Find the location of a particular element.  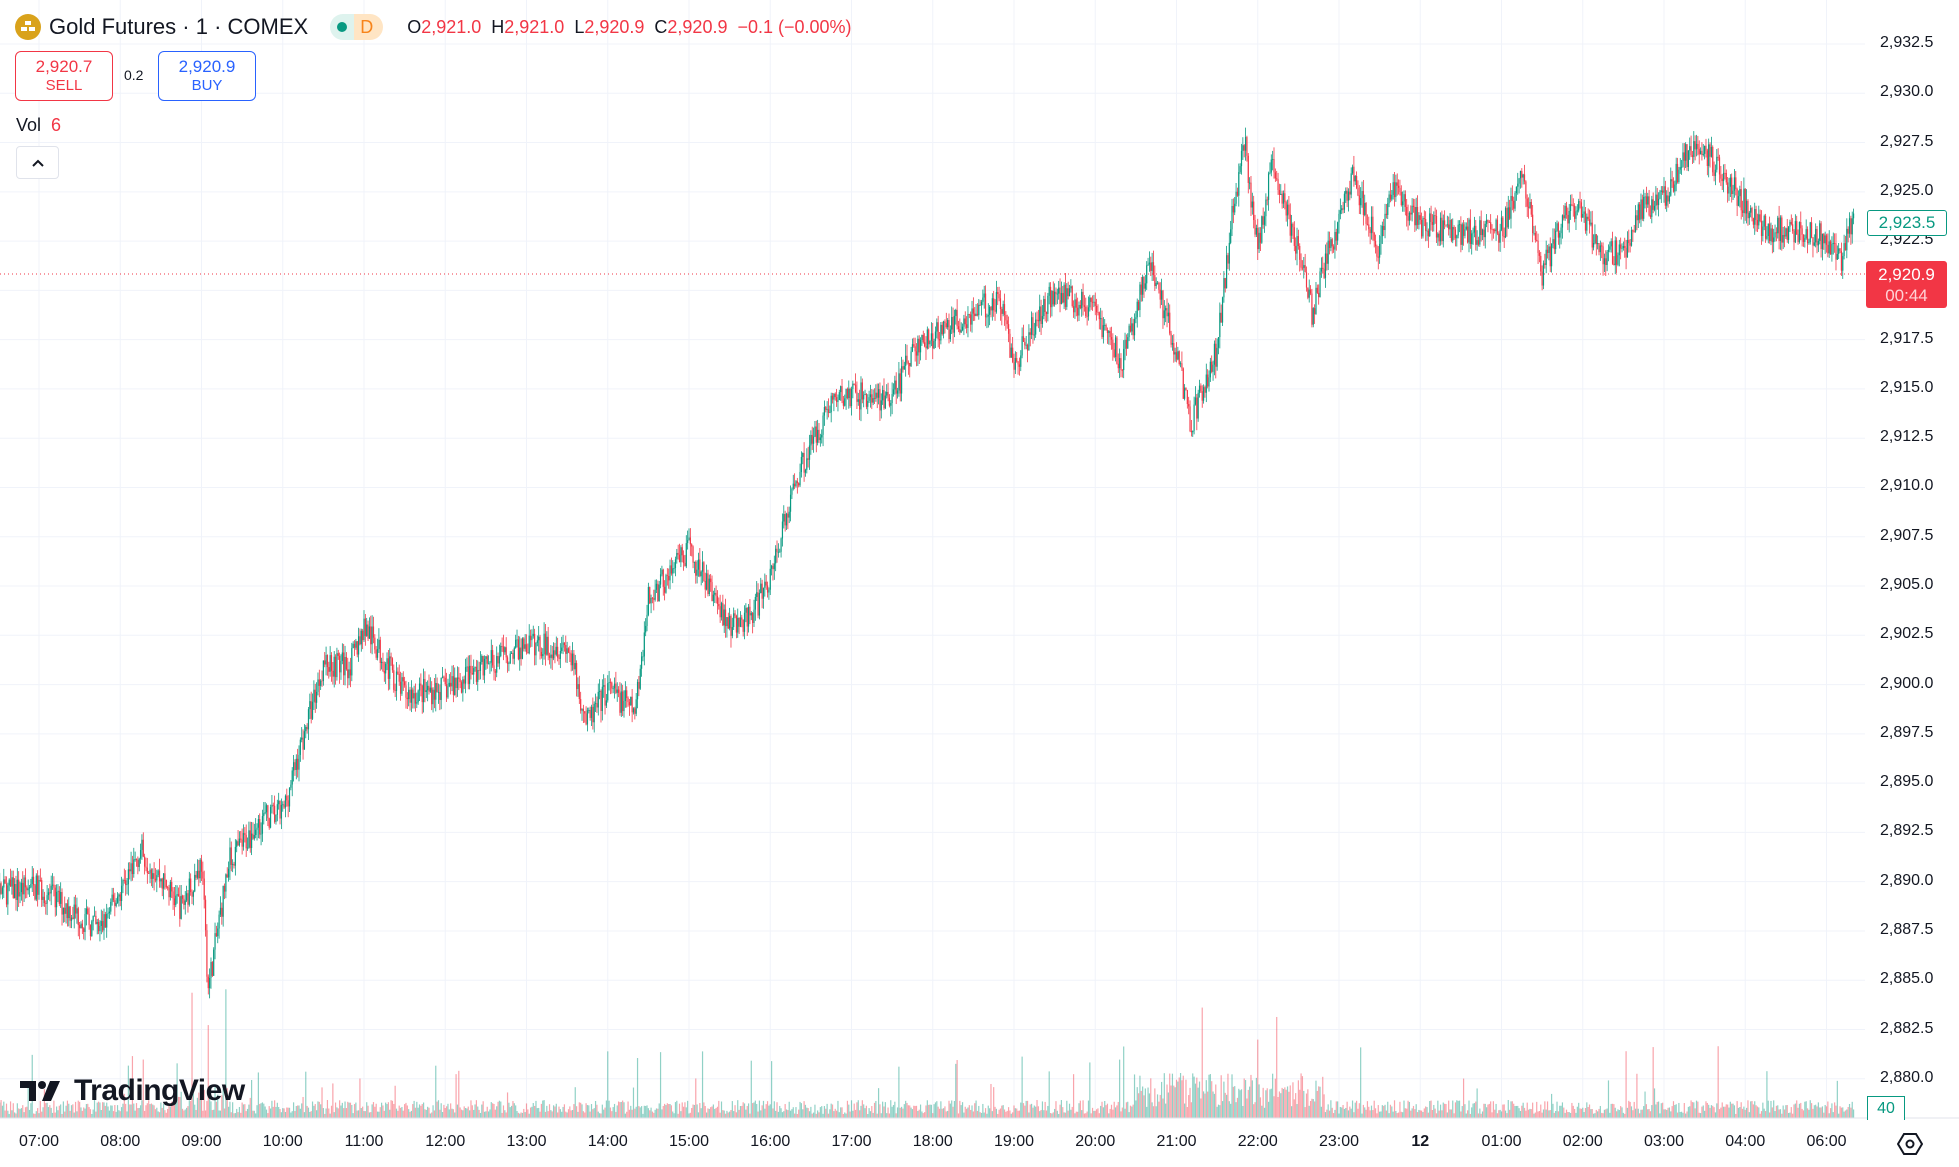

collapse-legend-button is located at coordinates (37, 162).